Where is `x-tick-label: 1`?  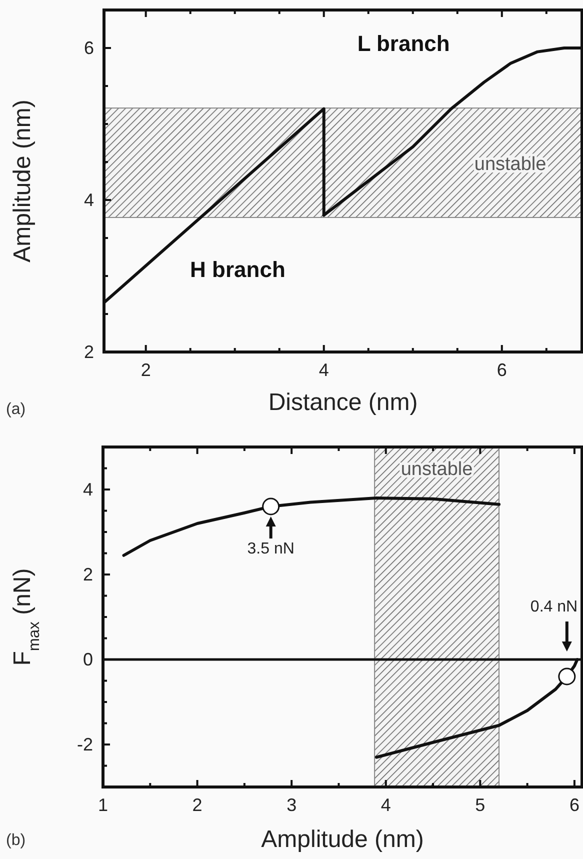 x-tick-label: 1 is located at coordinates (103, 805).